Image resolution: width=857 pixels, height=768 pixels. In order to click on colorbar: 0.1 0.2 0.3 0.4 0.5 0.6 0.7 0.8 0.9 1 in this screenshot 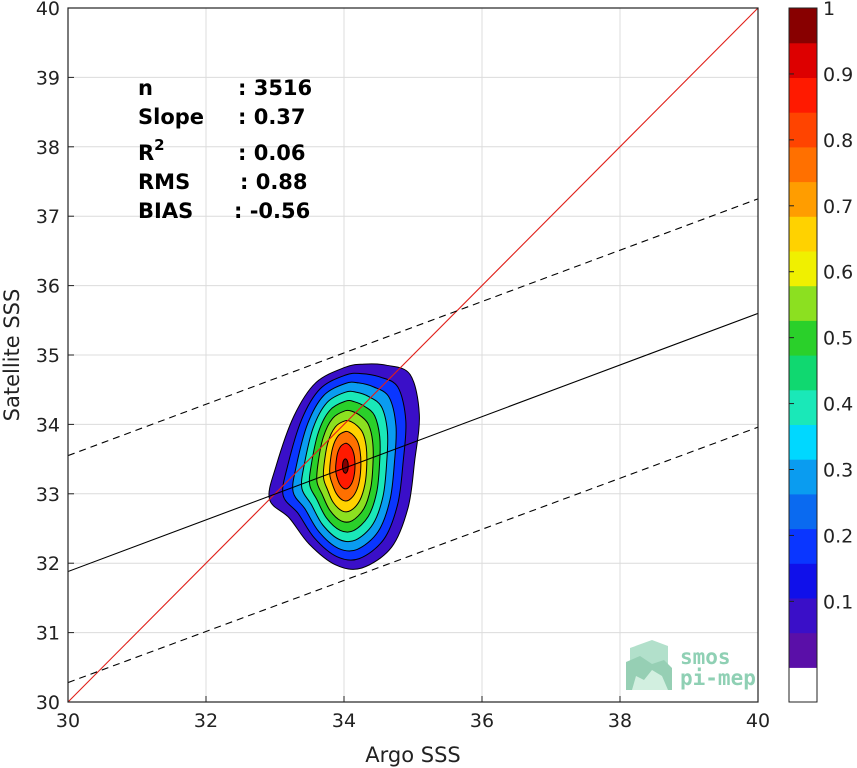, I will do `click(820, 351)`.